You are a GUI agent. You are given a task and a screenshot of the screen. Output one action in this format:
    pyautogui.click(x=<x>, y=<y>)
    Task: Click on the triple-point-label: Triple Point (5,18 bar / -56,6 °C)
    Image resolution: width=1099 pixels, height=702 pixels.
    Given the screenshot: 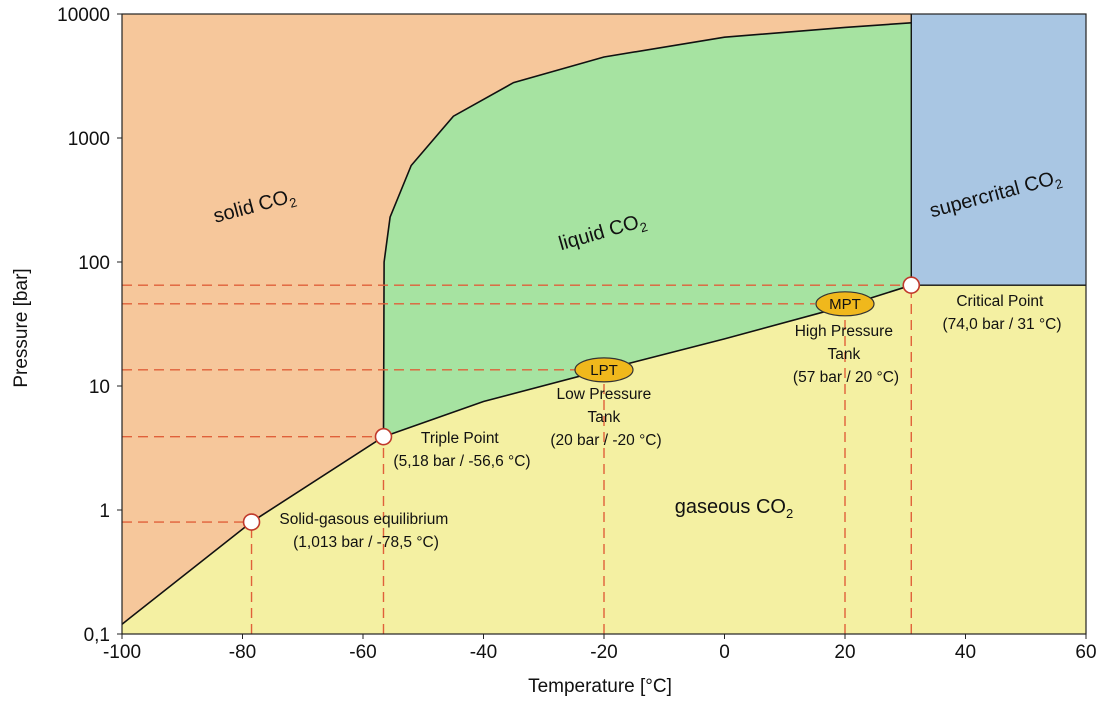 What is the action you would take?
    pyautogui.click(x=461, y=450)
    